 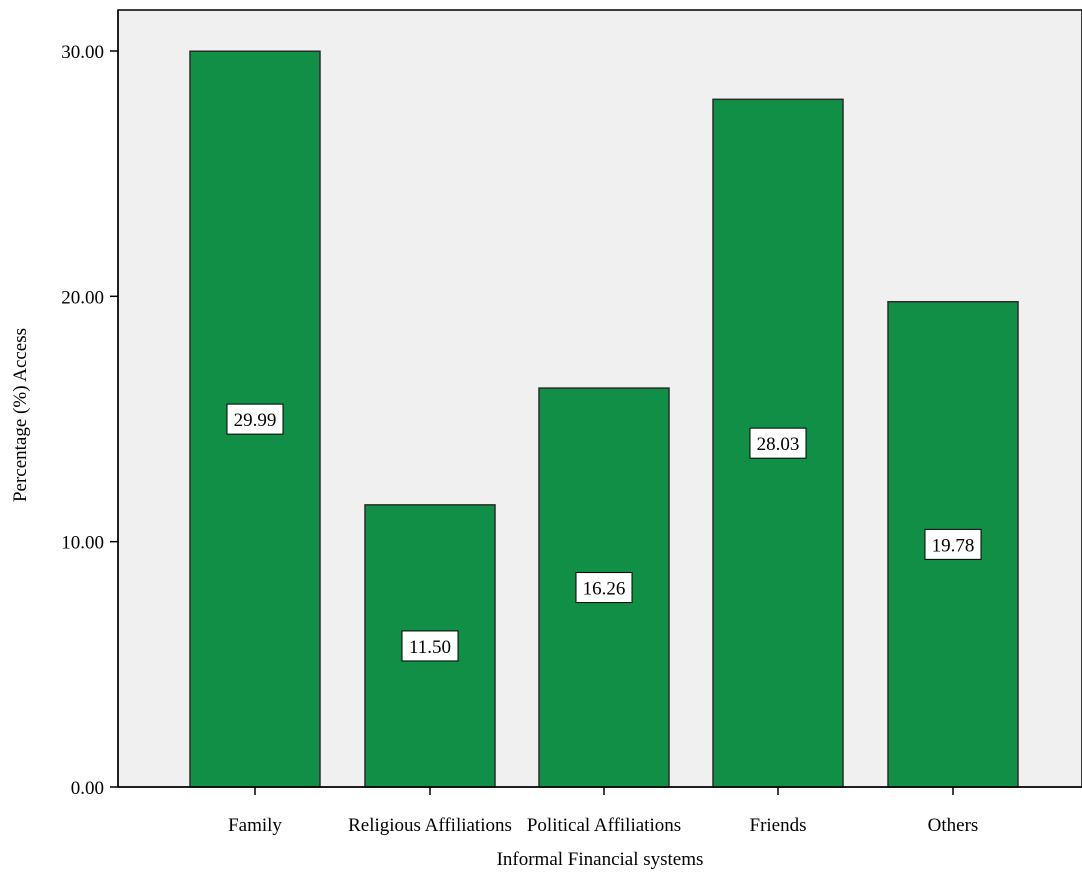 I want to click on x-tick-label: Friends, so click(x=778, y=825).